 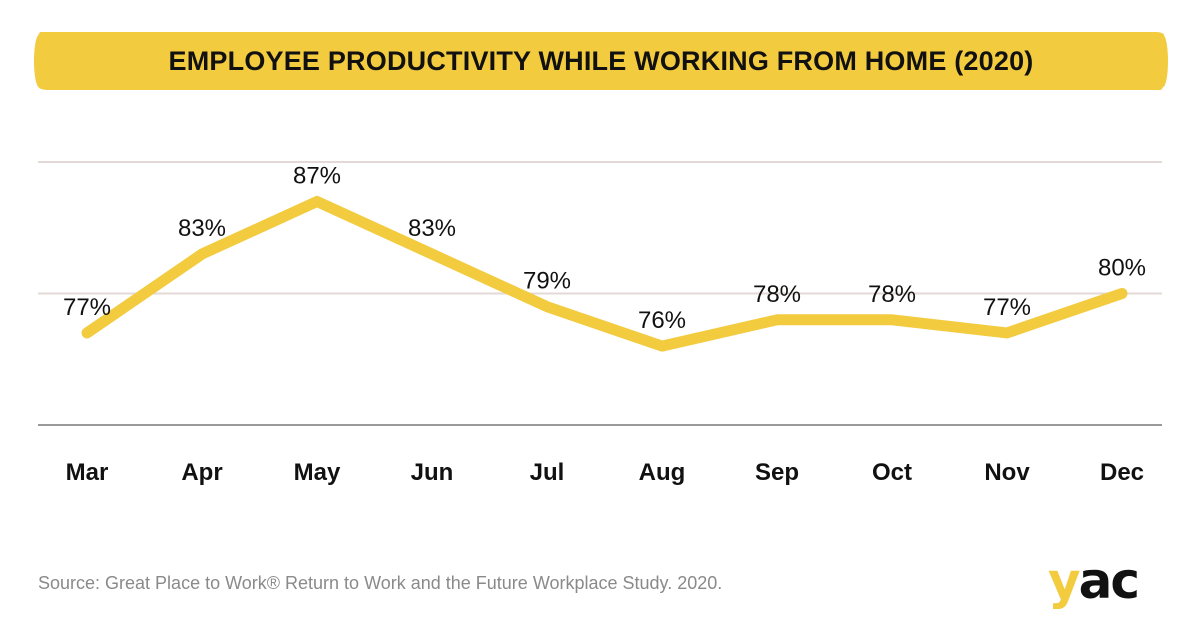 I want to click on category-label-apr: Apr, so click(x=201, y=472).